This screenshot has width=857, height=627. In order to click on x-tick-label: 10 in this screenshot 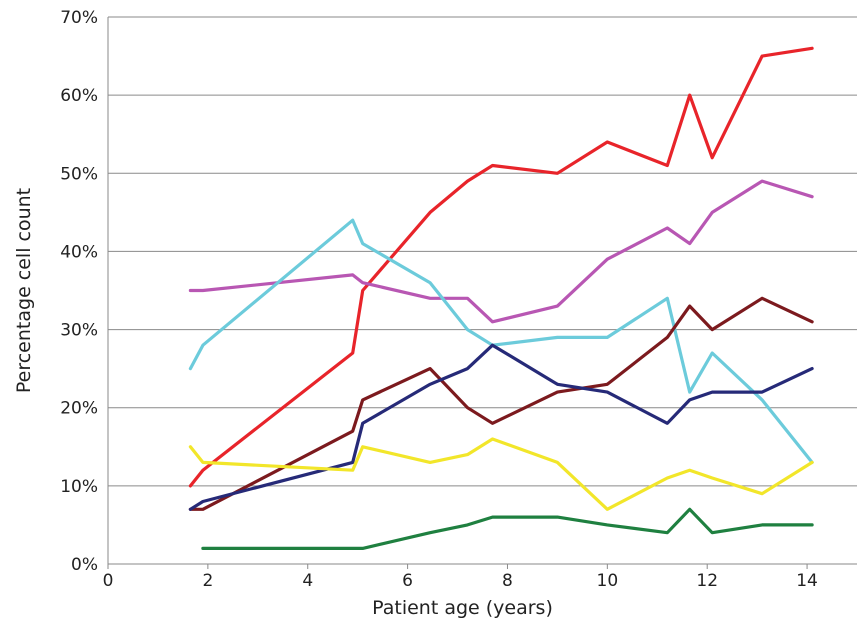, I will do `click(608, 581)`.